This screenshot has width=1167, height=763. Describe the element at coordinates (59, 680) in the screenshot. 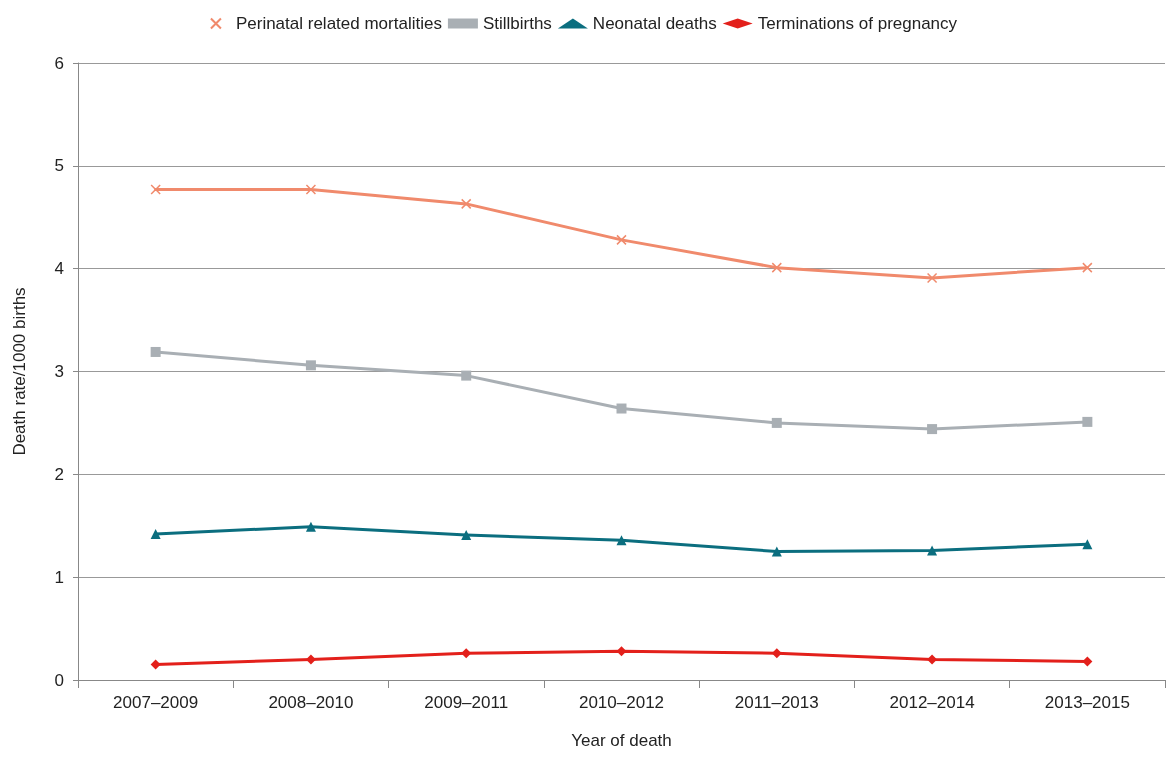

I see `y-tick-label: 0` at that location.